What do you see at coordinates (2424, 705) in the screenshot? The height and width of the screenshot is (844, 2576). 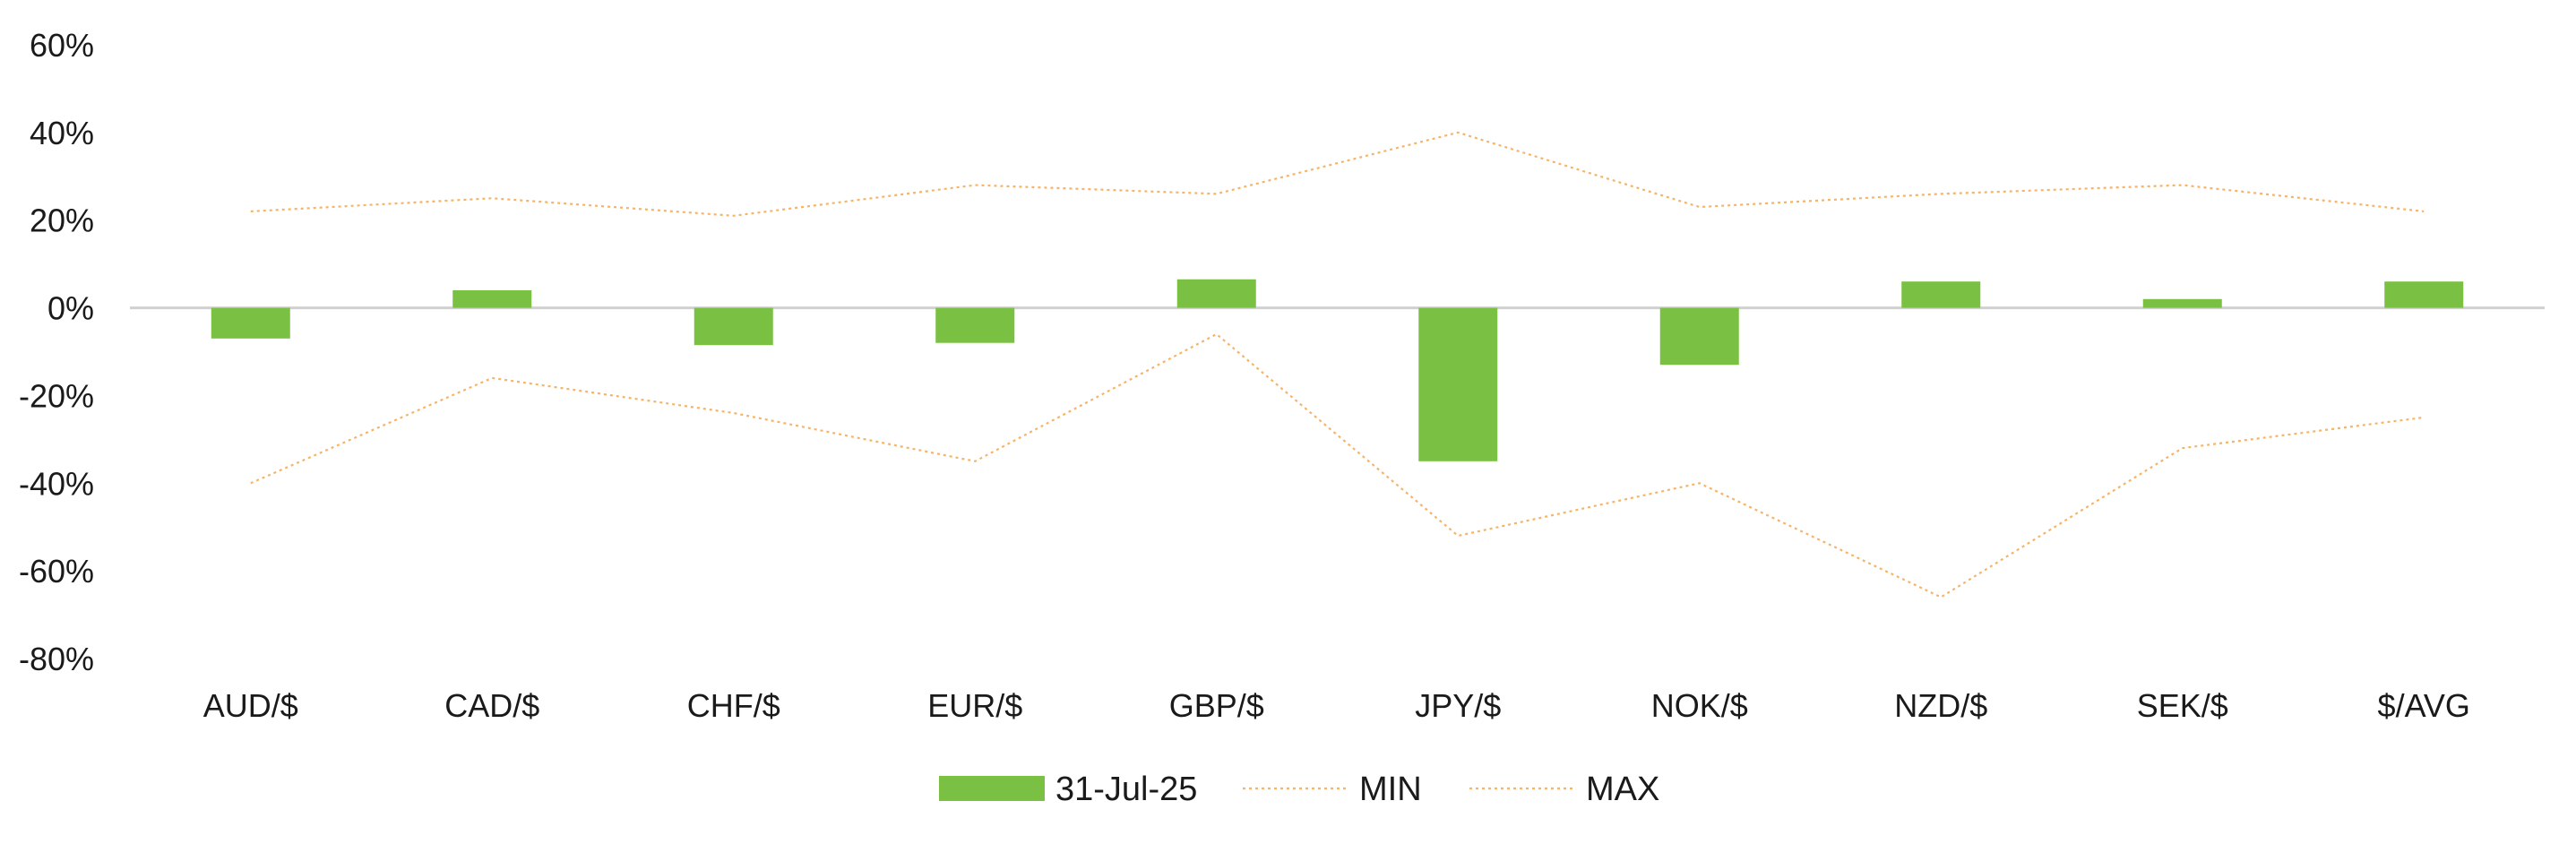 I see `x-tick-label: $/AVG` at bounding box center [2424, 705].